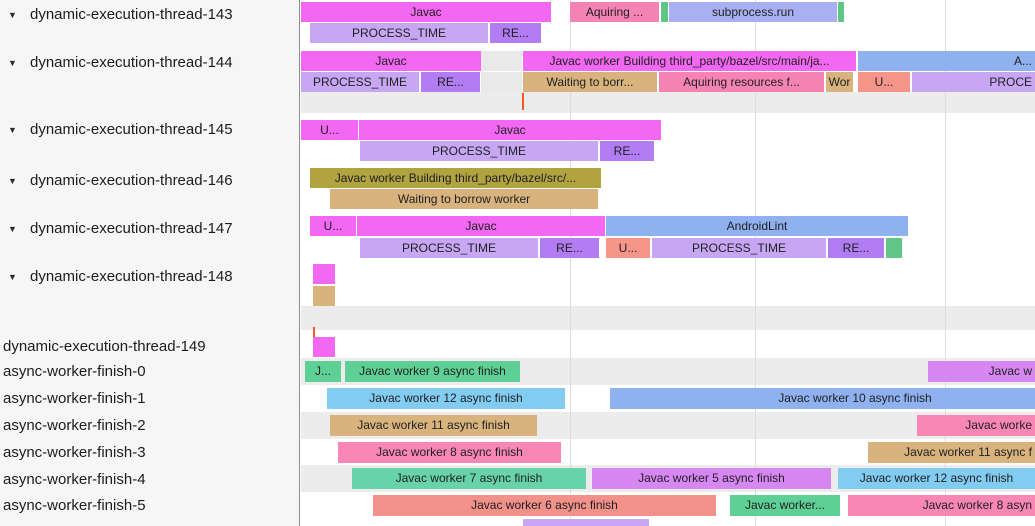  I want to click on track-label: ▼ dynamic-execution-thread-146, so click(149, 180).